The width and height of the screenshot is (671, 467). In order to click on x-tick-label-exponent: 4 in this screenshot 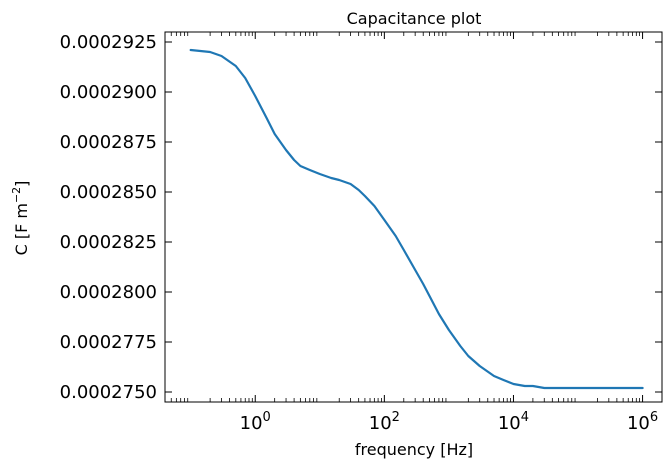, I will do `click(525, 417)`.